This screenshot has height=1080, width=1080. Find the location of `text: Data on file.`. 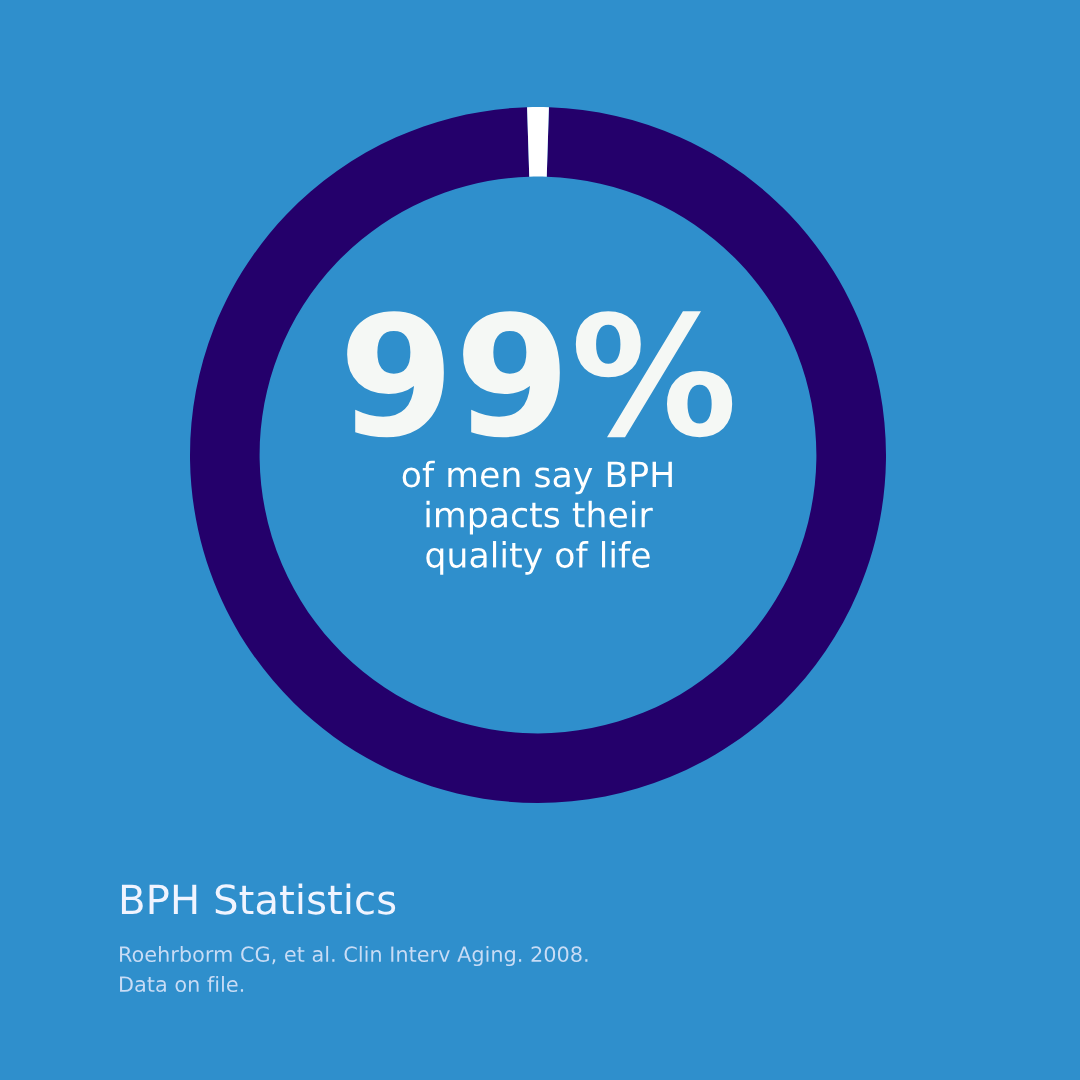

text: Data on file. is located at coordinates (182, 984).